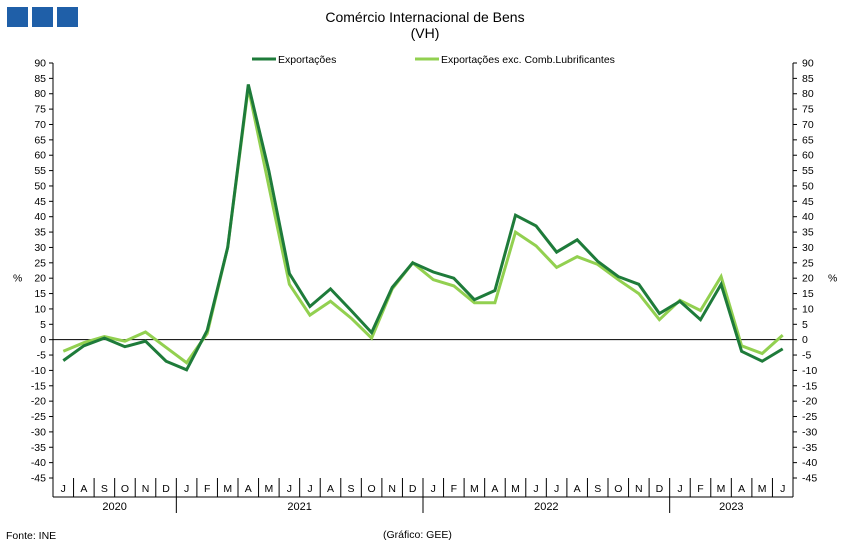  What do you see at coordinates (40, 186) in the screenshot?
I see `y-tick-label-left: 50` at bounding box center [40, 186].